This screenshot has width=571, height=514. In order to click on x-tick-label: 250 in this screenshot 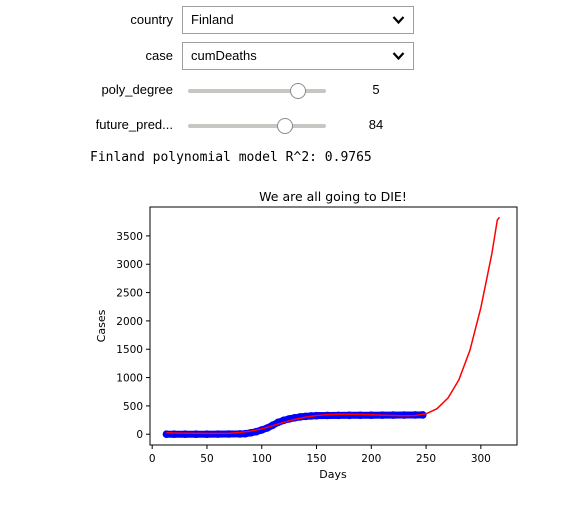, I will do `click(426, 459)`.